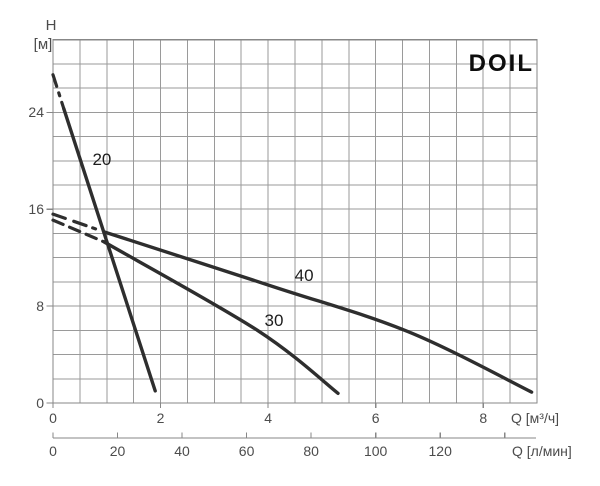 The image size is (600, 486). Describe the element at coordinates (51, 25) in the screenshot. I see `y-axis-name: H` at that location.